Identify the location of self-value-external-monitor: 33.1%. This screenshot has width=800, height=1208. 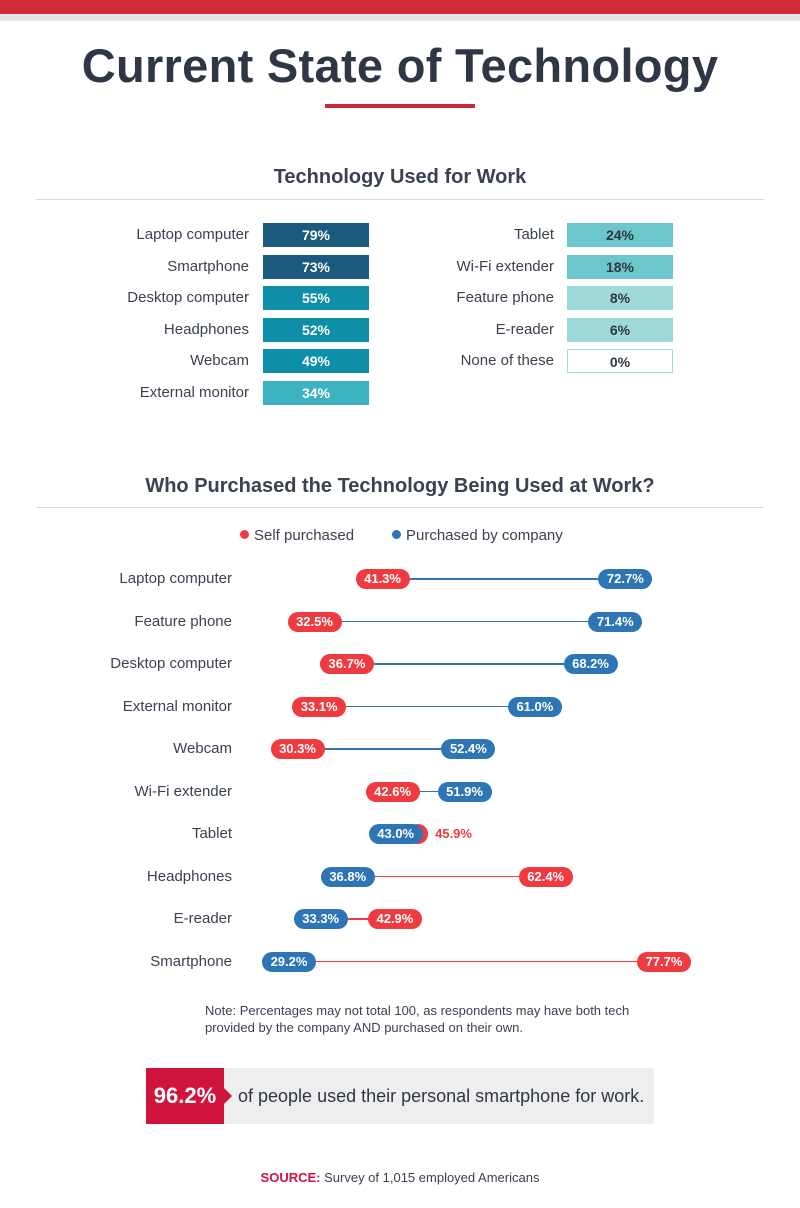
(319, 706).